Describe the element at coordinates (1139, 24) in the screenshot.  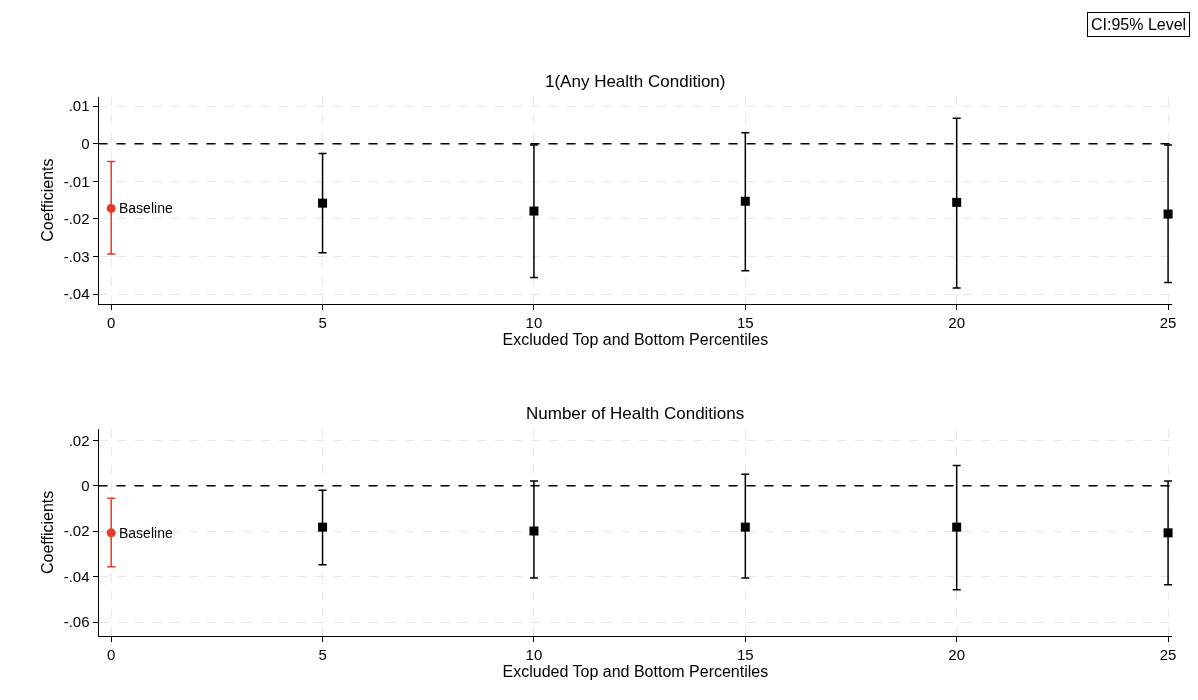
I see `text: CI:95% Level` at that location.